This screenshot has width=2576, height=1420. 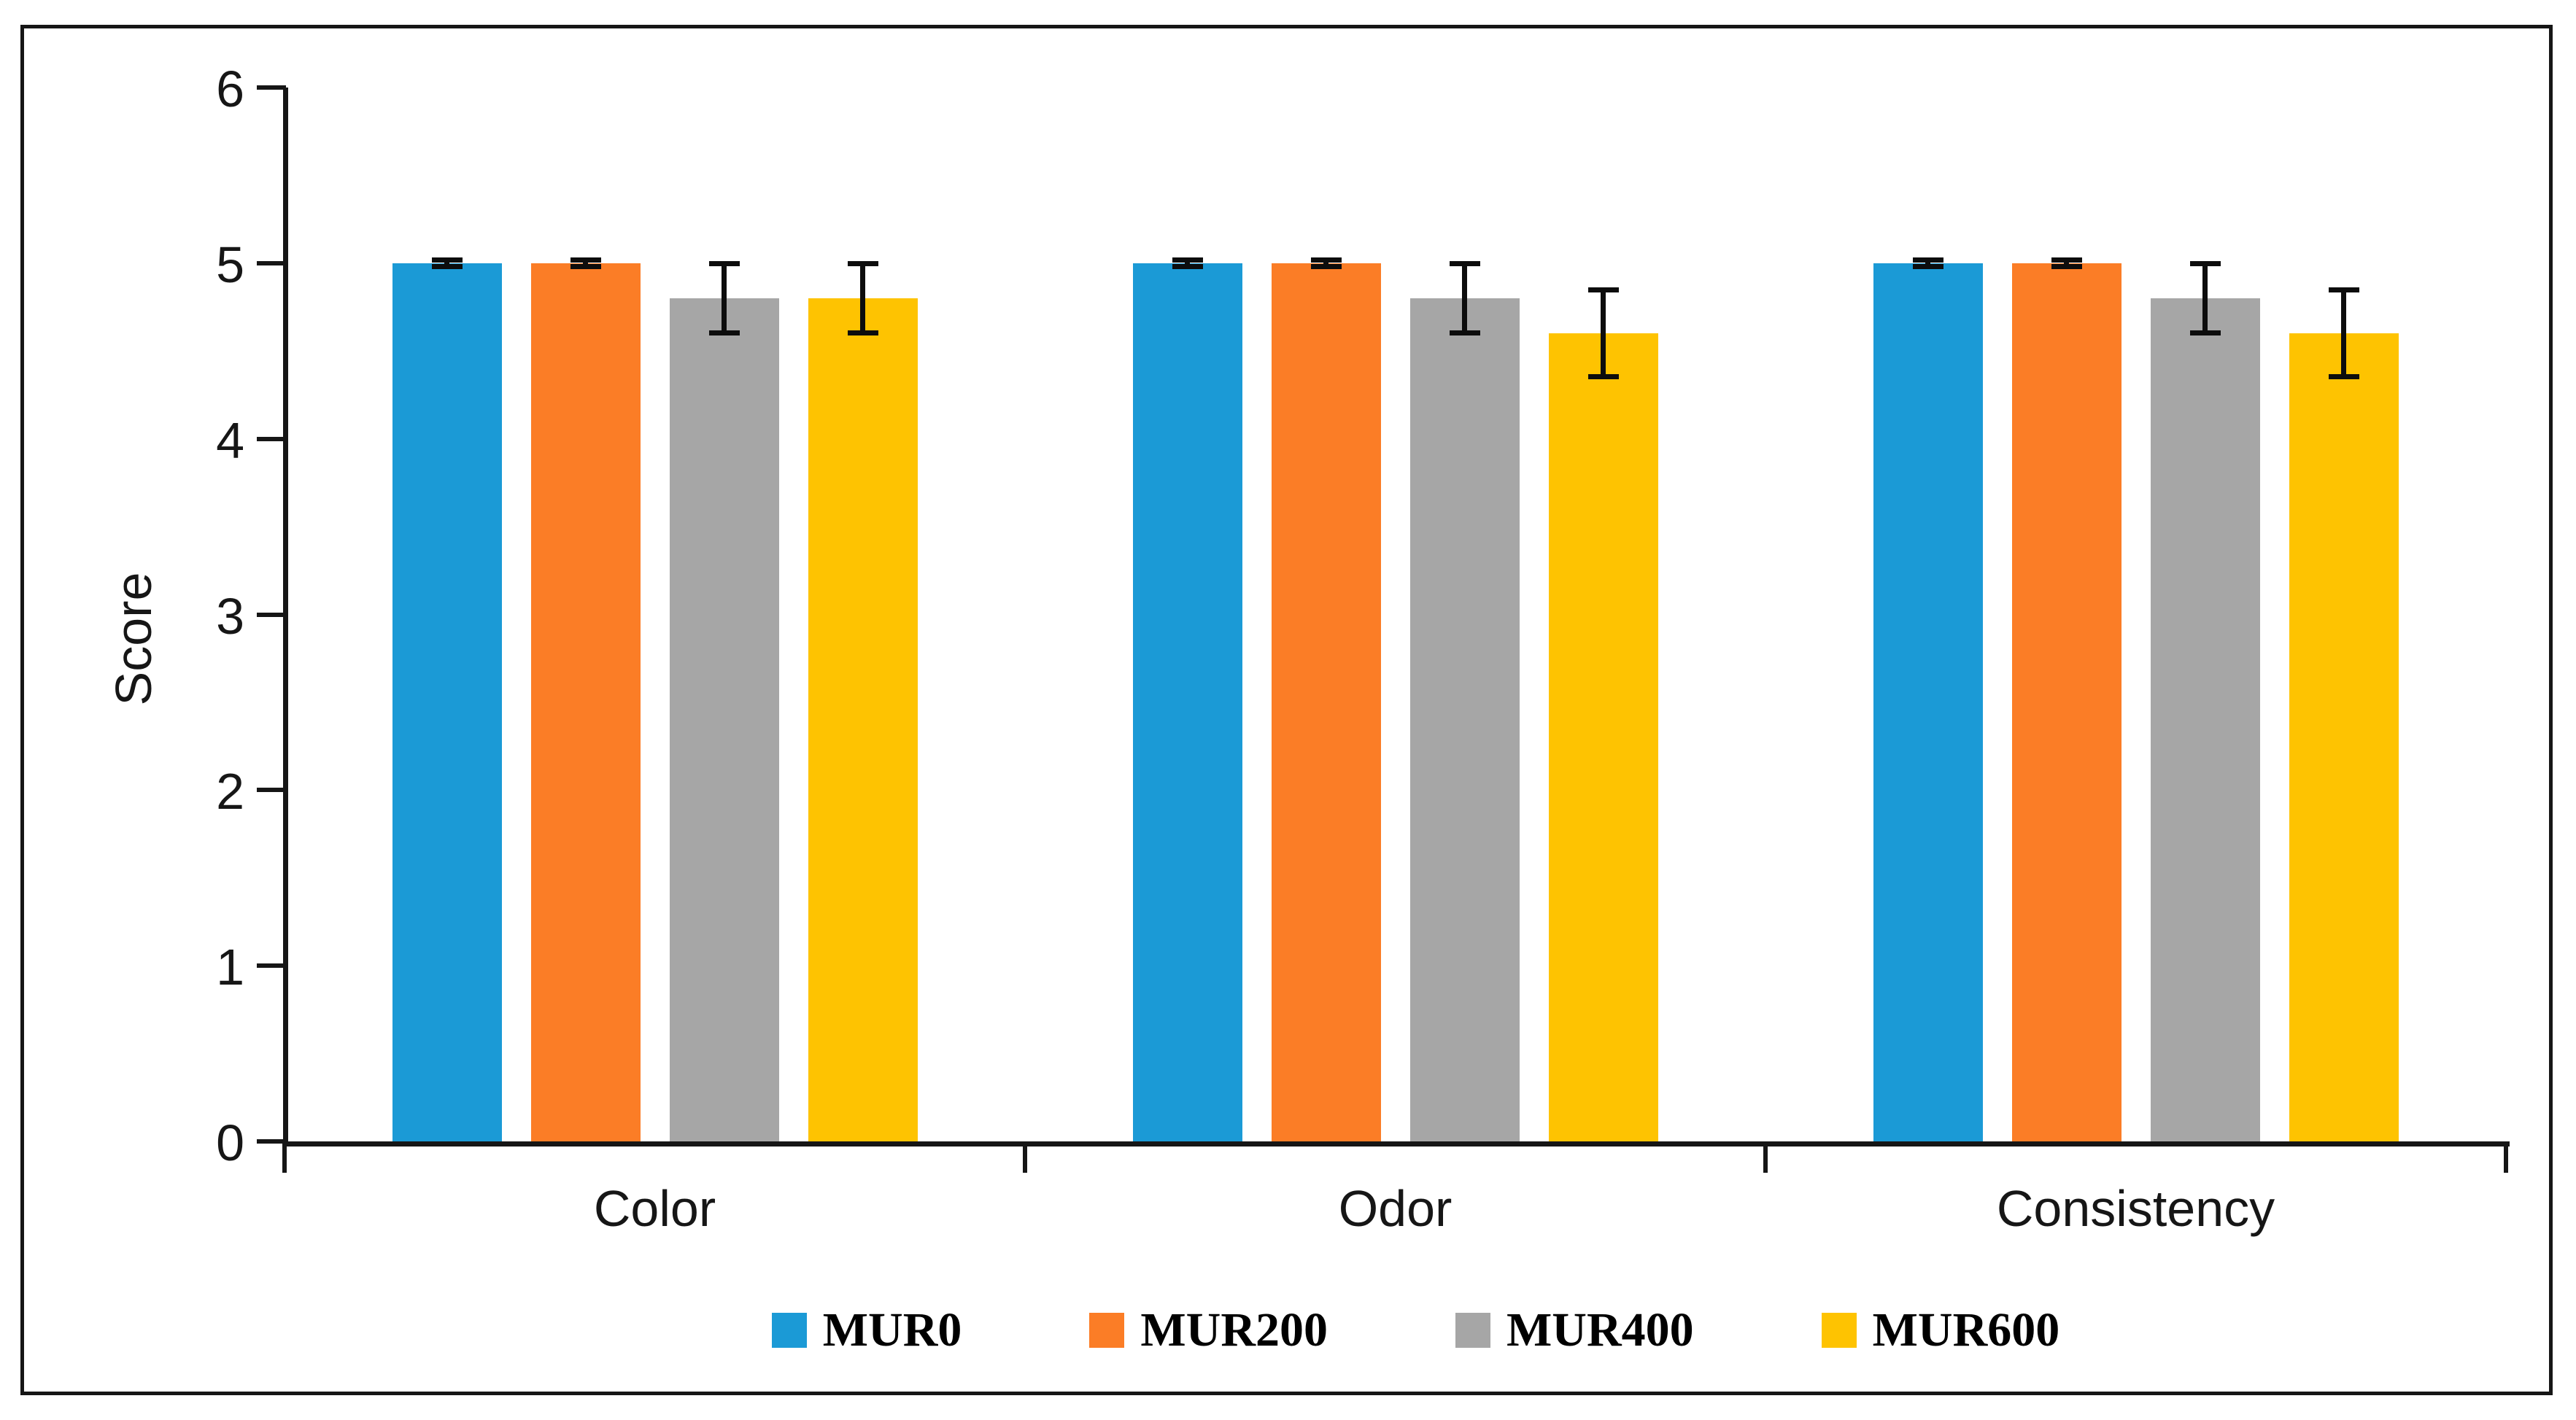 I want to click on bar-mur0-odor, so click(x=1187, y=702).